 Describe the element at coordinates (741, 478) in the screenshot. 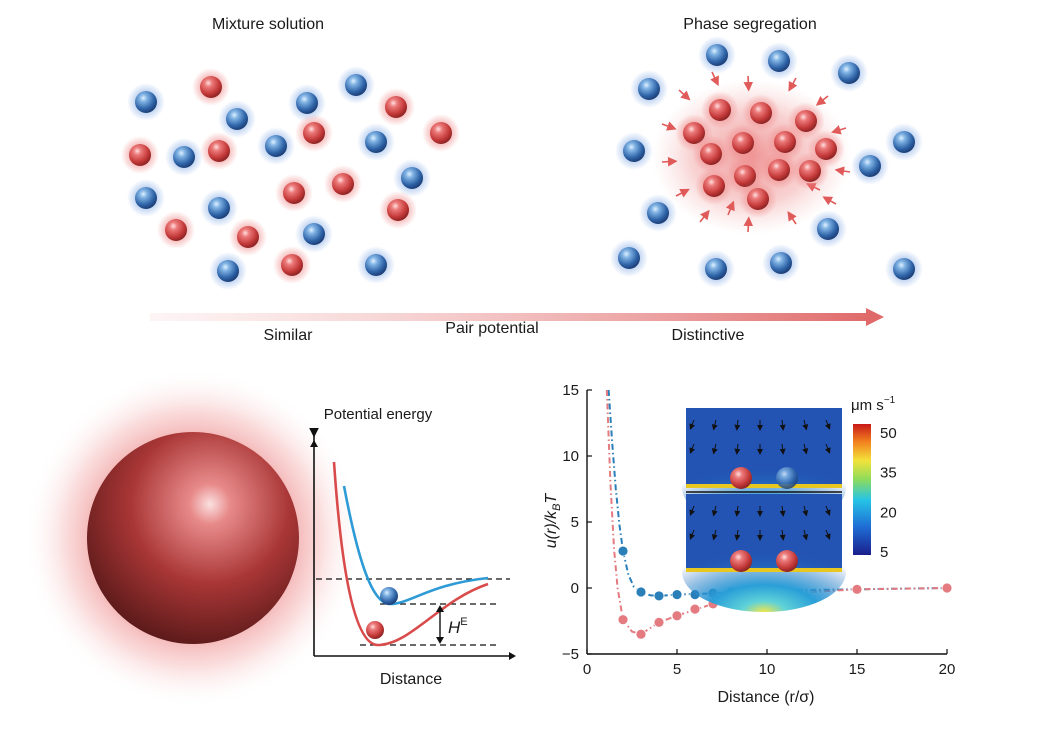

I see `red-sphere-inset` at that location.